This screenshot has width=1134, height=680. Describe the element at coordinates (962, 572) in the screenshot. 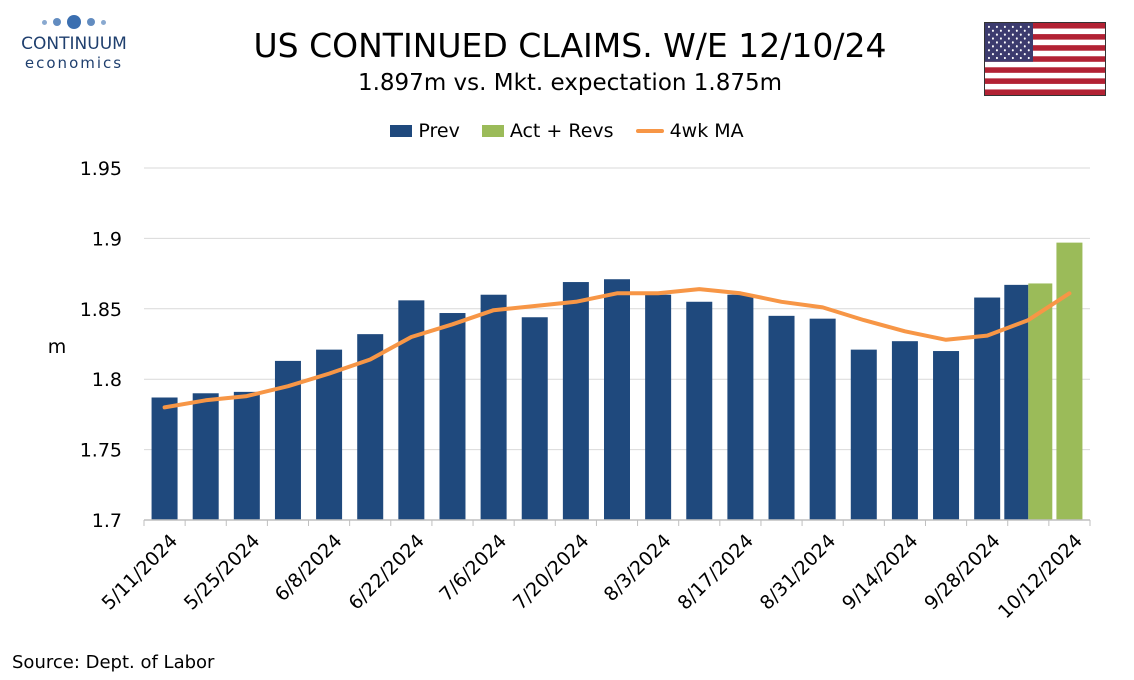

I see `x-tick-label: 9/28/2024` at that location.